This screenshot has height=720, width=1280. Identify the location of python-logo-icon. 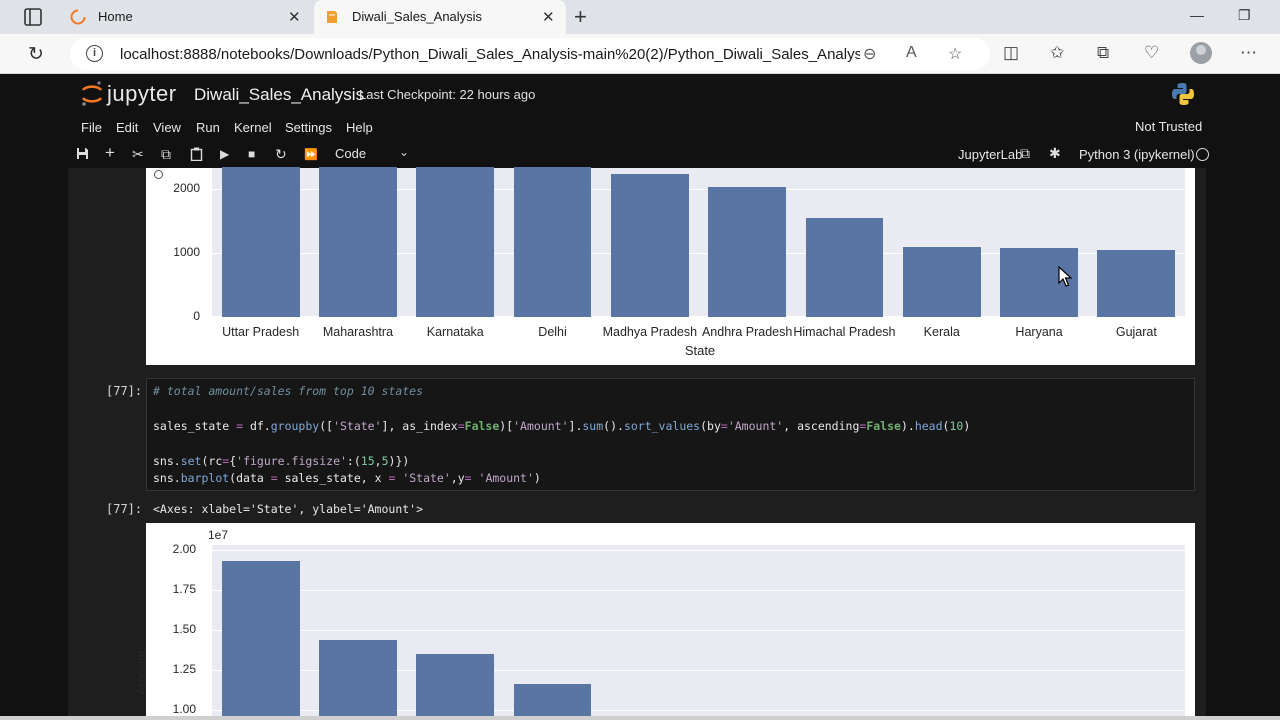
(1183, 94).